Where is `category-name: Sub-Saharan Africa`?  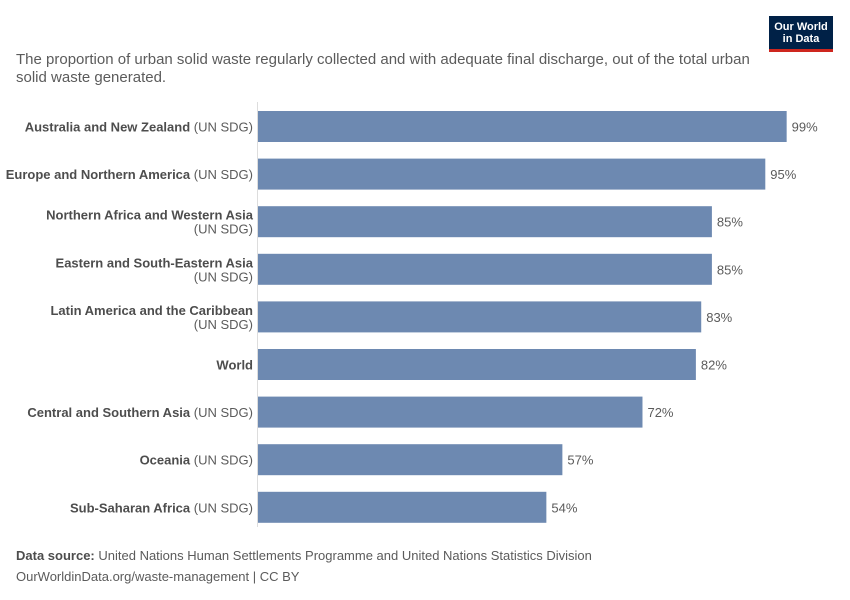 category-name: Sub-Saharan Africa is located at coordinates (130, 507).